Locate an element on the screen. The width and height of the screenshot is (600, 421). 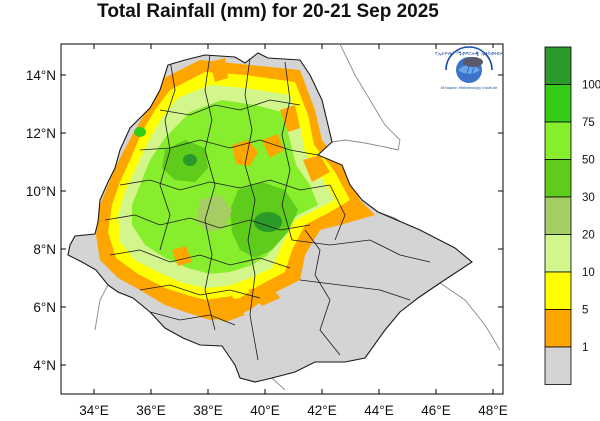
x-tick-label: 42°E is located at coordinates (321, 410).